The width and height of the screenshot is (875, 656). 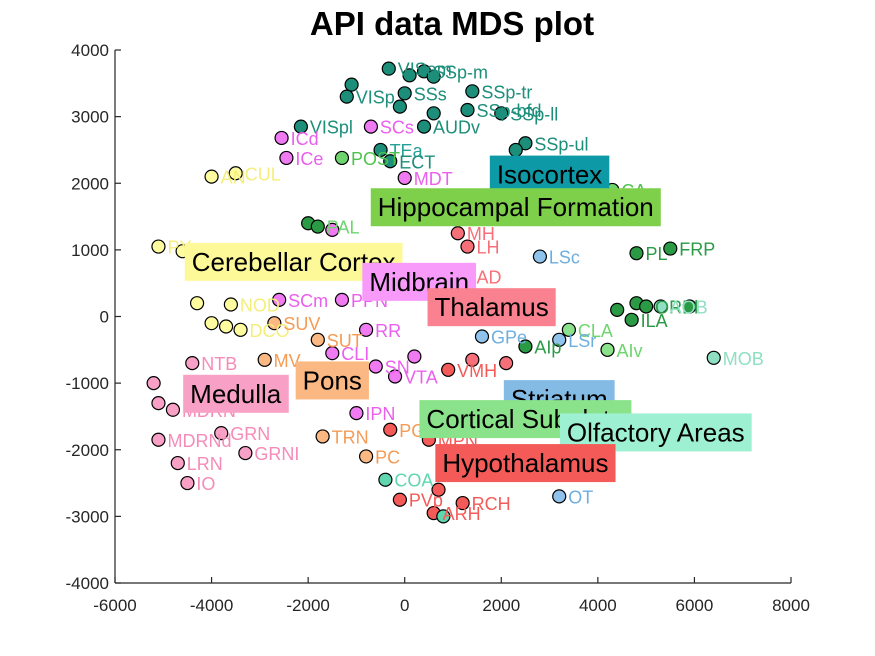 What do you see at coordinates (430, 94) in the screenshot?
I see `data-point-label: SSs` at bounding box center [430, 94].